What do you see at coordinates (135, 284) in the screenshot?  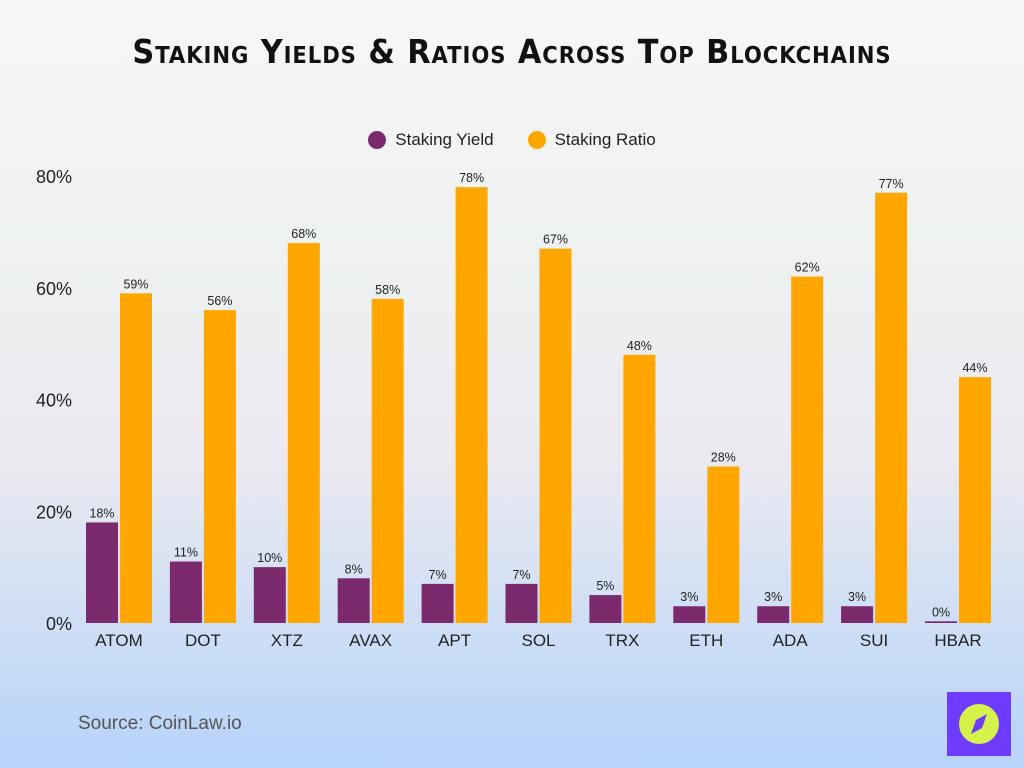 I see `data-label: 59%` at bounding box center [135, 284].